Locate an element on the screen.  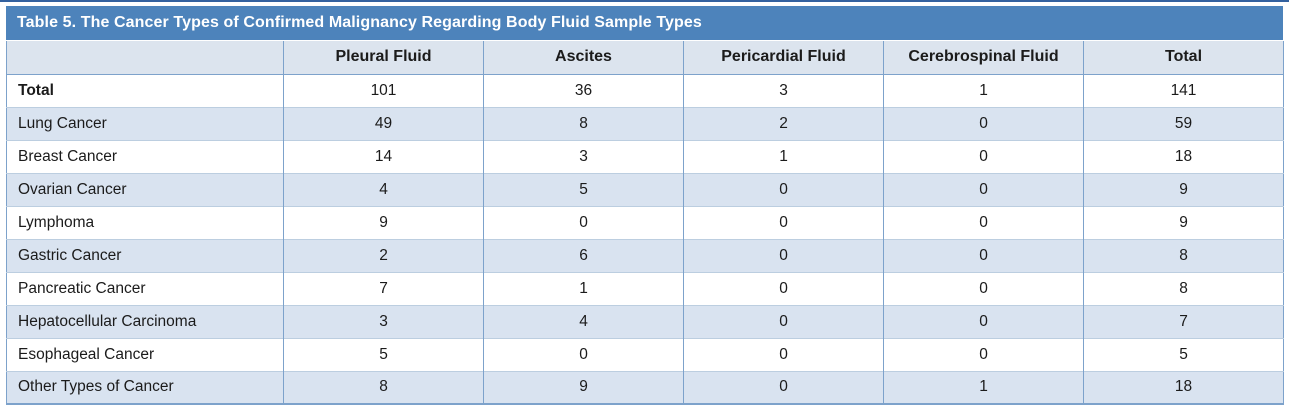
data-cell: 141 is located at coordinates (1183, 90).